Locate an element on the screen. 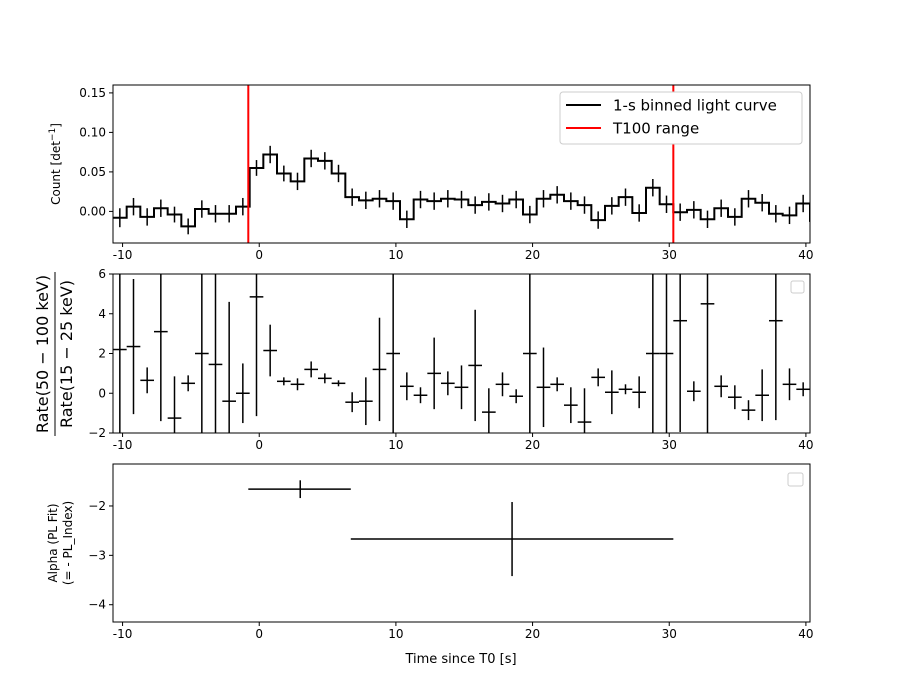 The height and width of the screenshot is (700, 900). y-tick-label: 0.10 is located at coordinates (92, 132).